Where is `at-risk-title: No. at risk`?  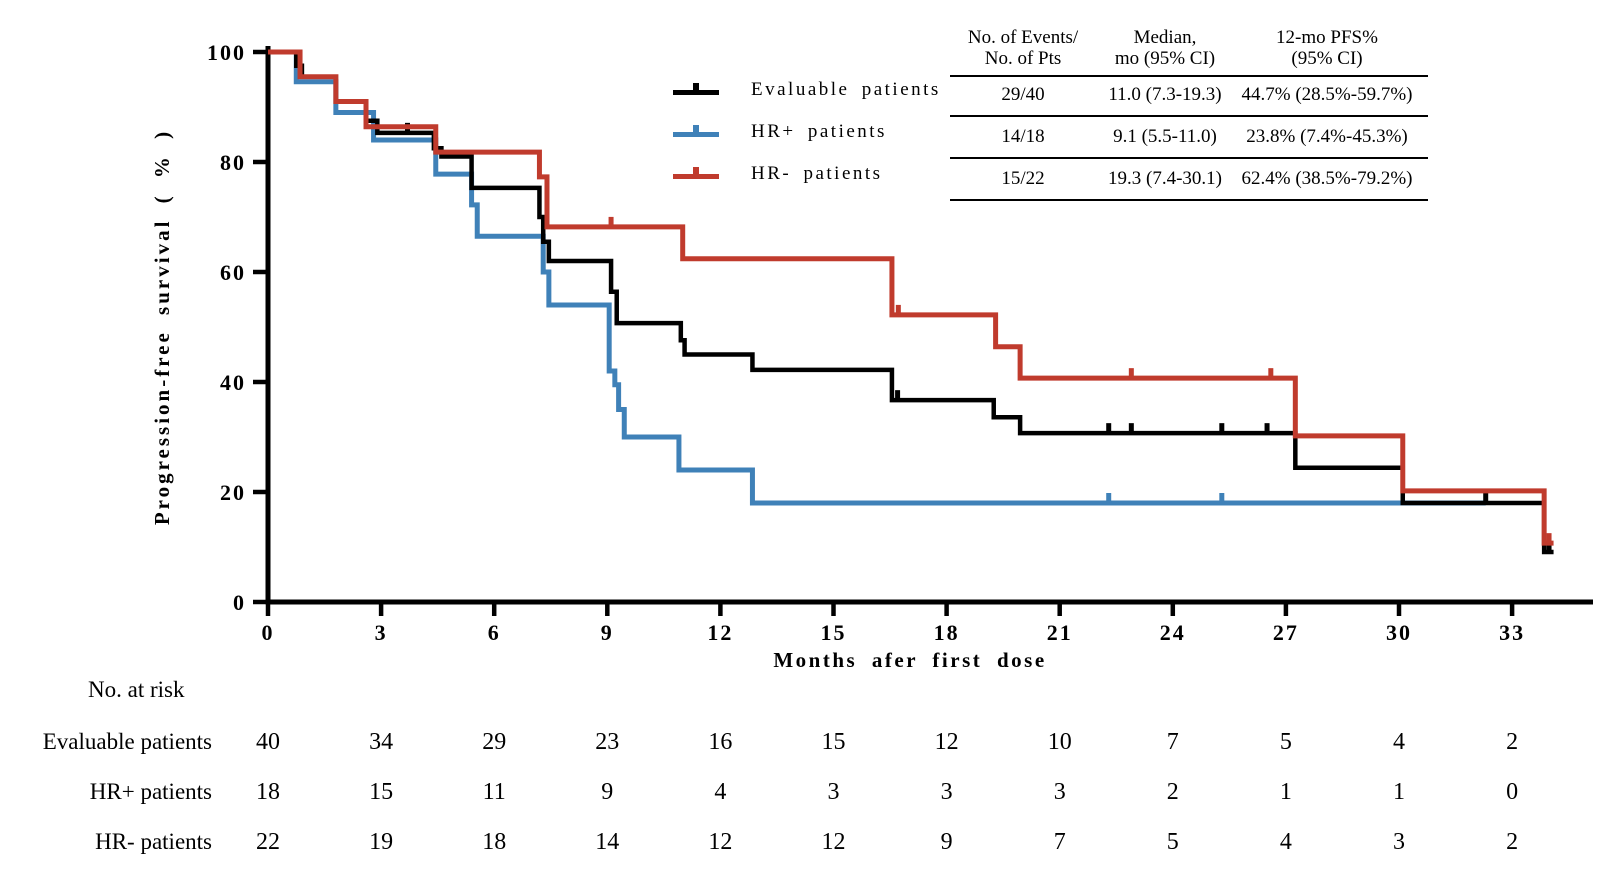 at-risk-title: No. at risk is located at coordinates (136, 689).